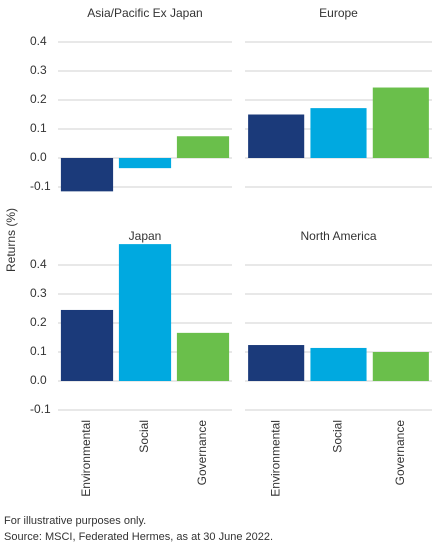 The width and height of the screenshot is (448, 546). What do you see at coordinates (338, 236) in the screenshot?
I see `panel-title: North America` at bounding box center [338, 236].